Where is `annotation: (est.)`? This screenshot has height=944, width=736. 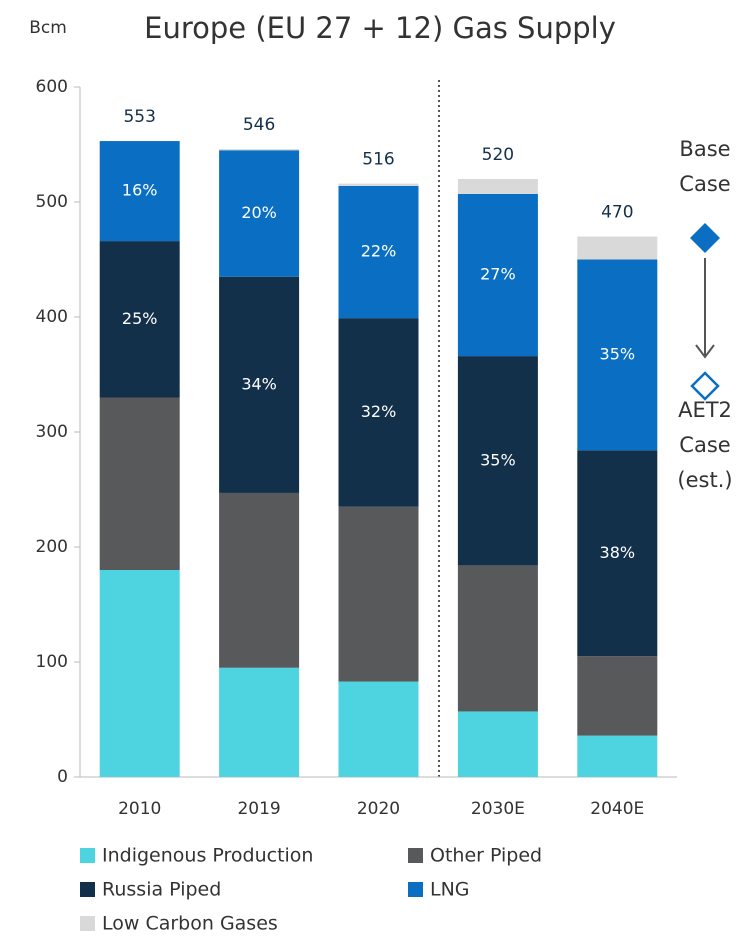
annotation: (est.) is located at coordinates (704, 480).